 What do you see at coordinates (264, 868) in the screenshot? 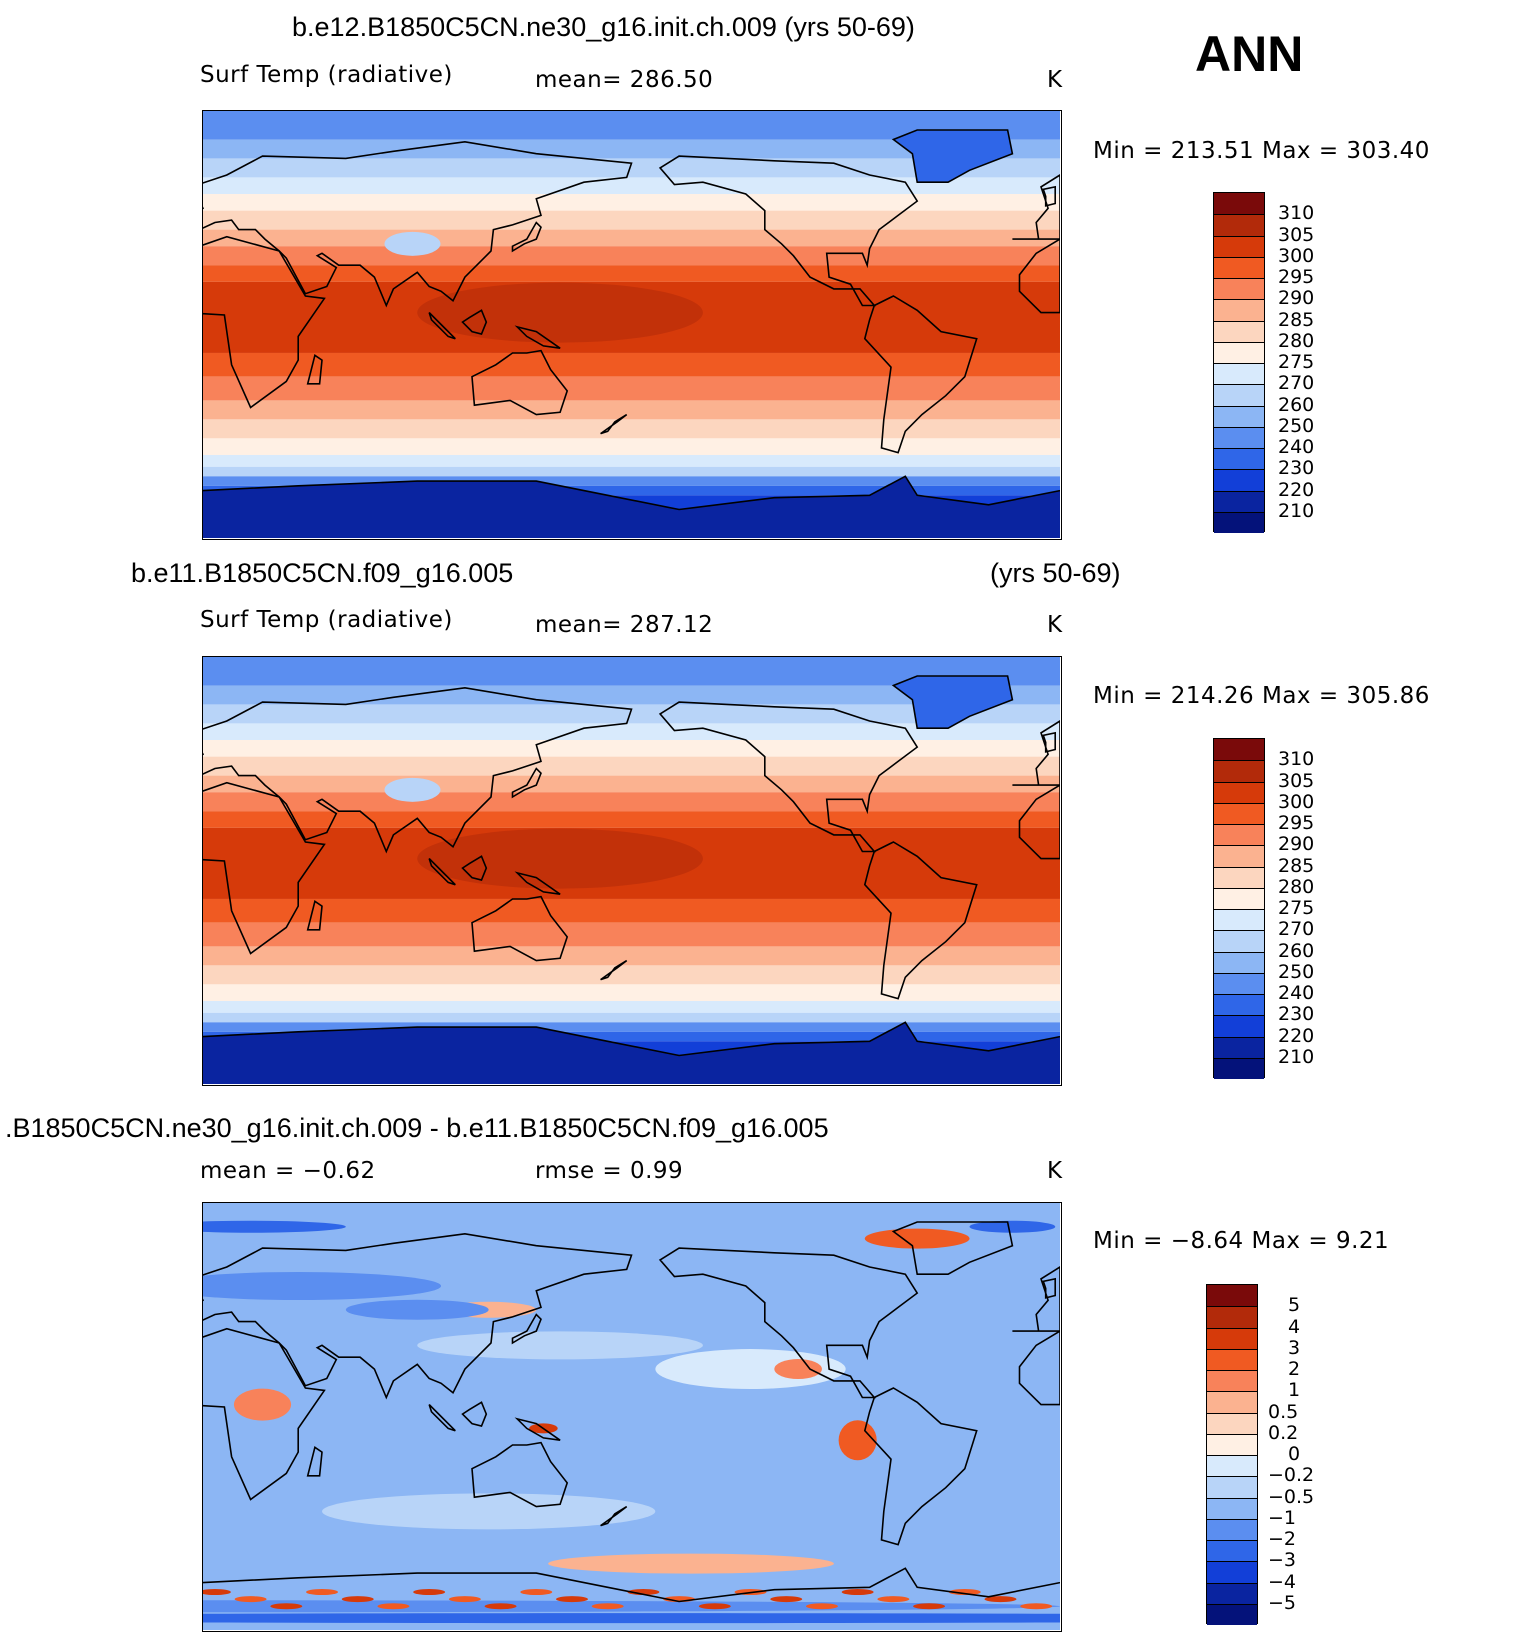
I see `coastline-africa` at bounding box center [264, 868].